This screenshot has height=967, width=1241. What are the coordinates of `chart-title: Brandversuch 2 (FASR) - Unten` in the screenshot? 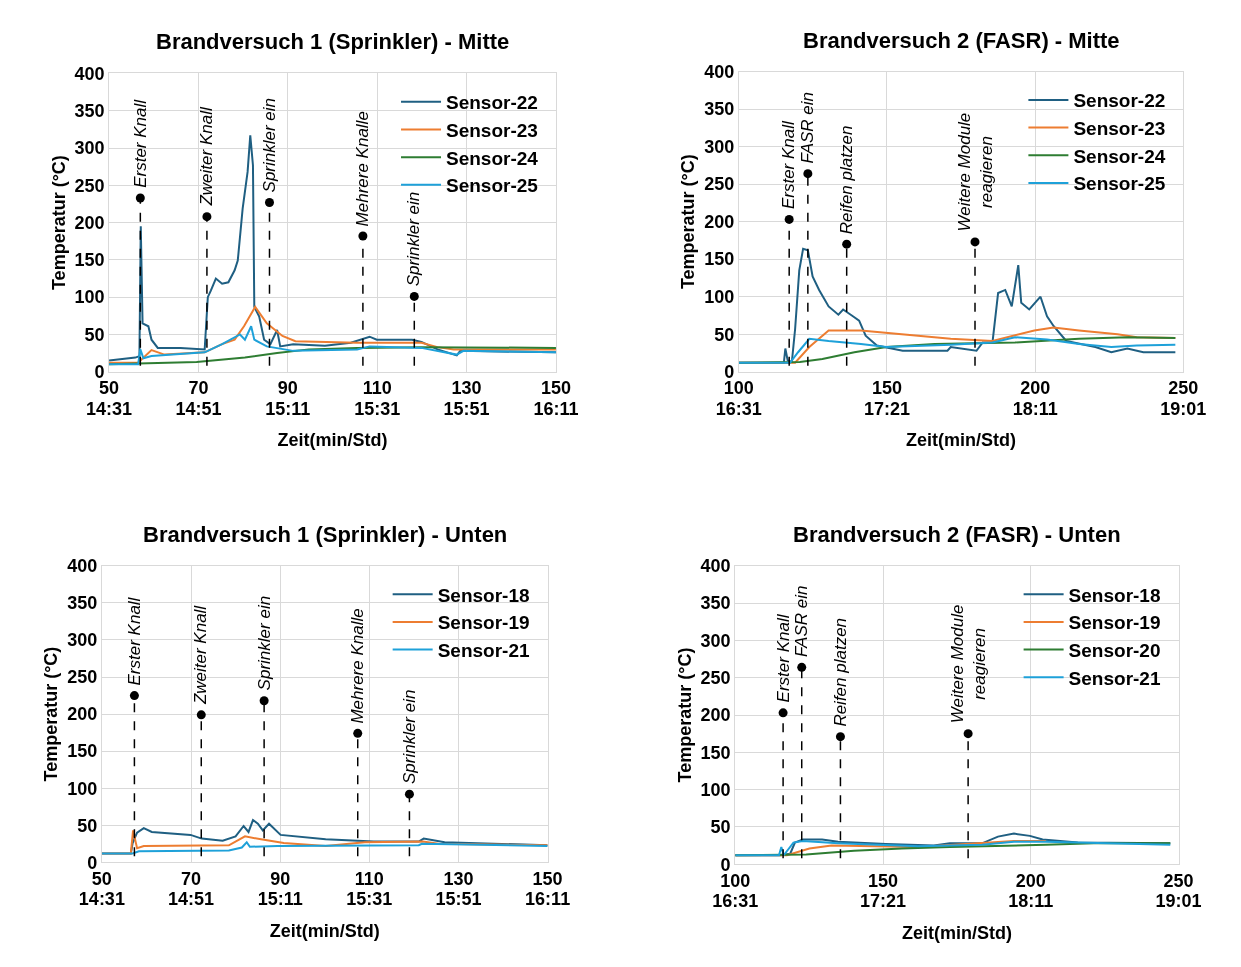 It's located at (957, 534).